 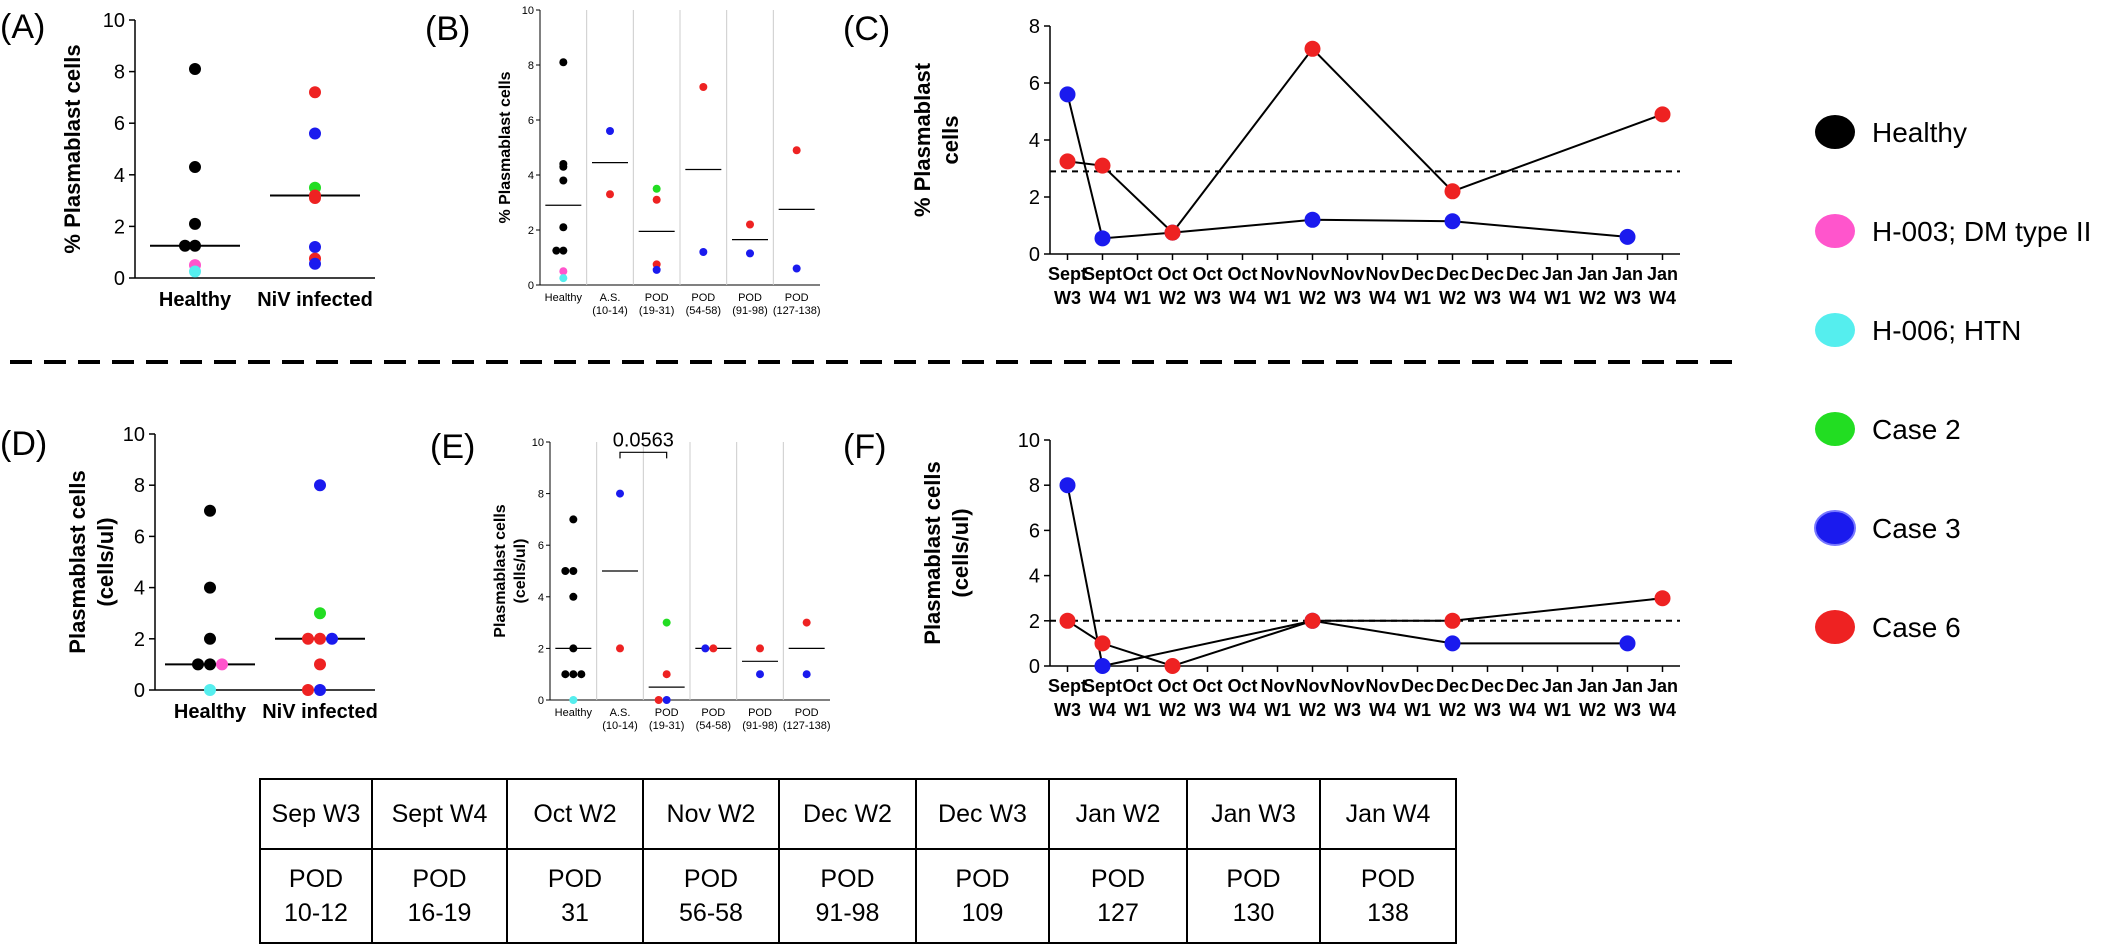 What do you see at coordinates (1627, 686) in the screenshot?
I see `x-tick-label-jan-w3-line: Jan` at bounding box center [1627, 686].